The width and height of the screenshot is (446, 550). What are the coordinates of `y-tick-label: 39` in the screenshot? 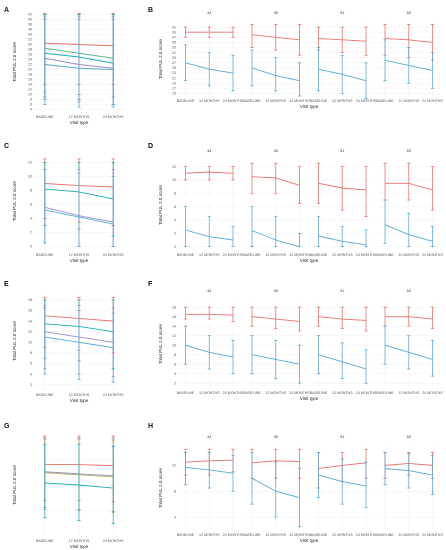 It's located at (174, 32).